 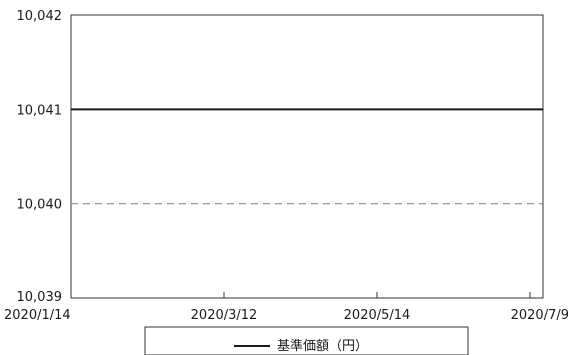 What do you see at coordinates (40, 297) in the screenshot?
I see `y-tick-label: 10,039` at bounding box center [40, 297].